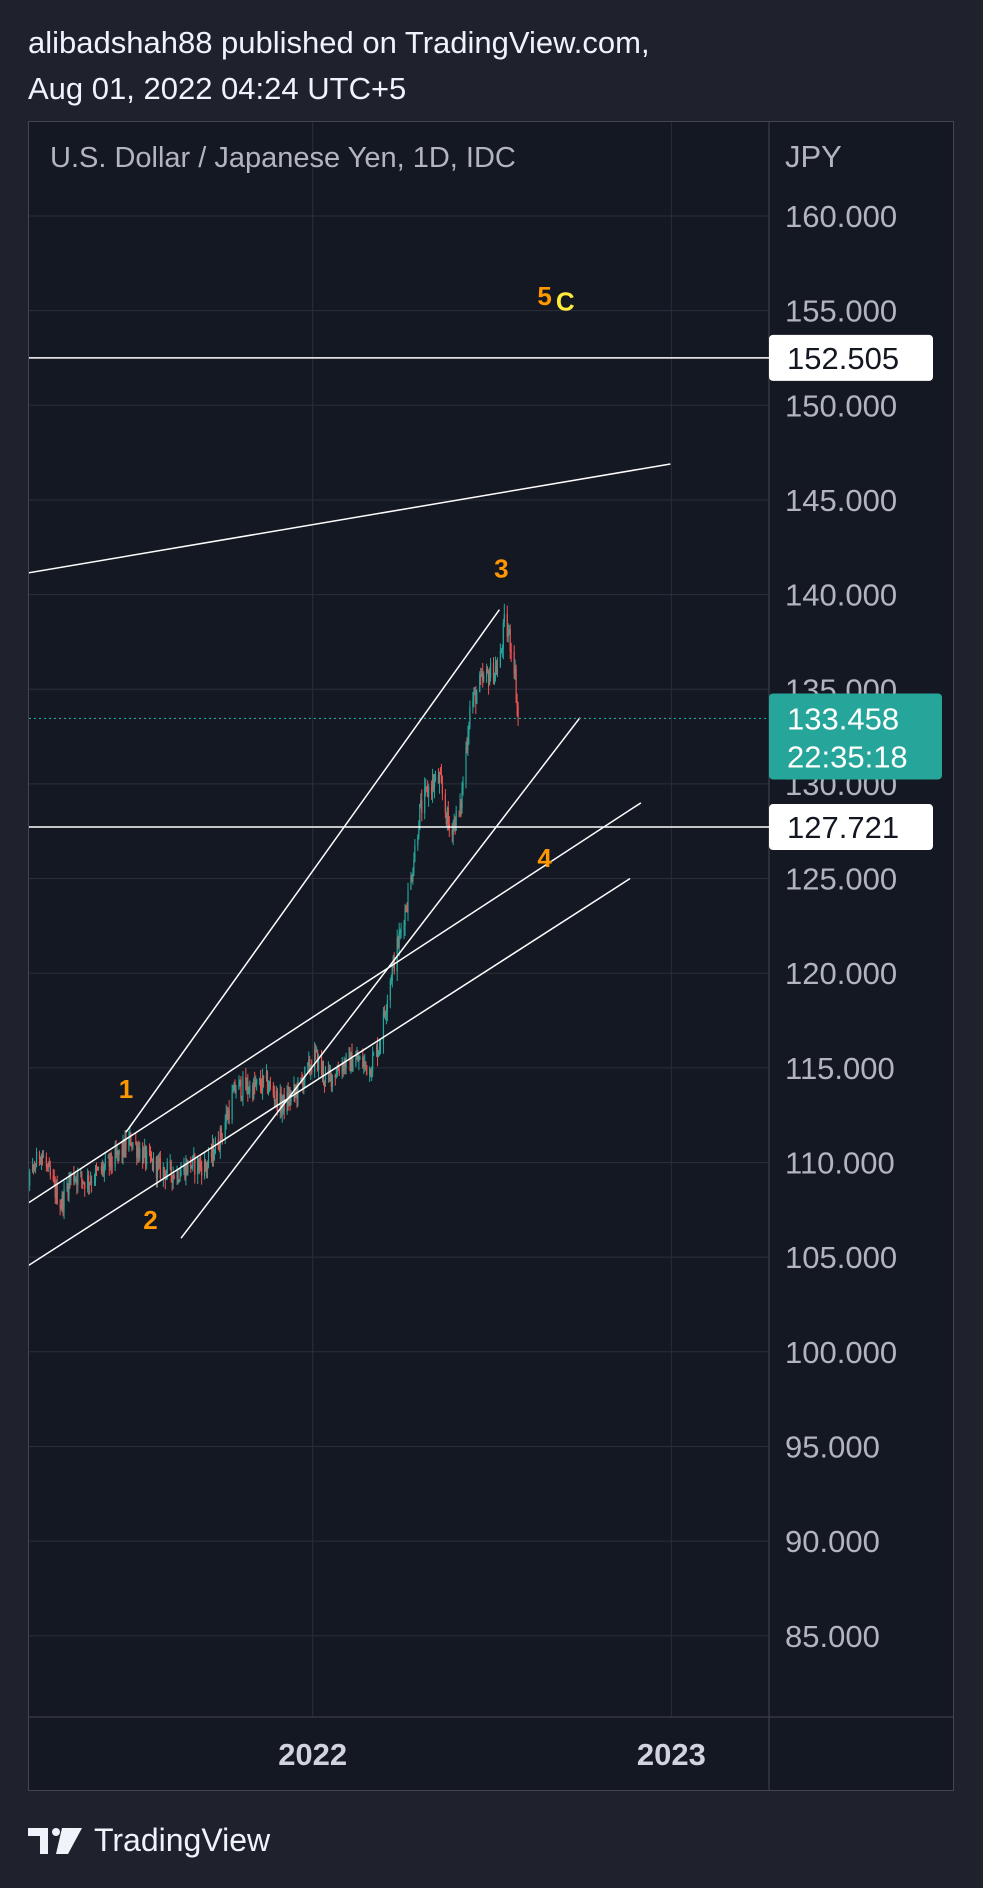  I want to click on price-level-label: 152.505, so click(843, 358).